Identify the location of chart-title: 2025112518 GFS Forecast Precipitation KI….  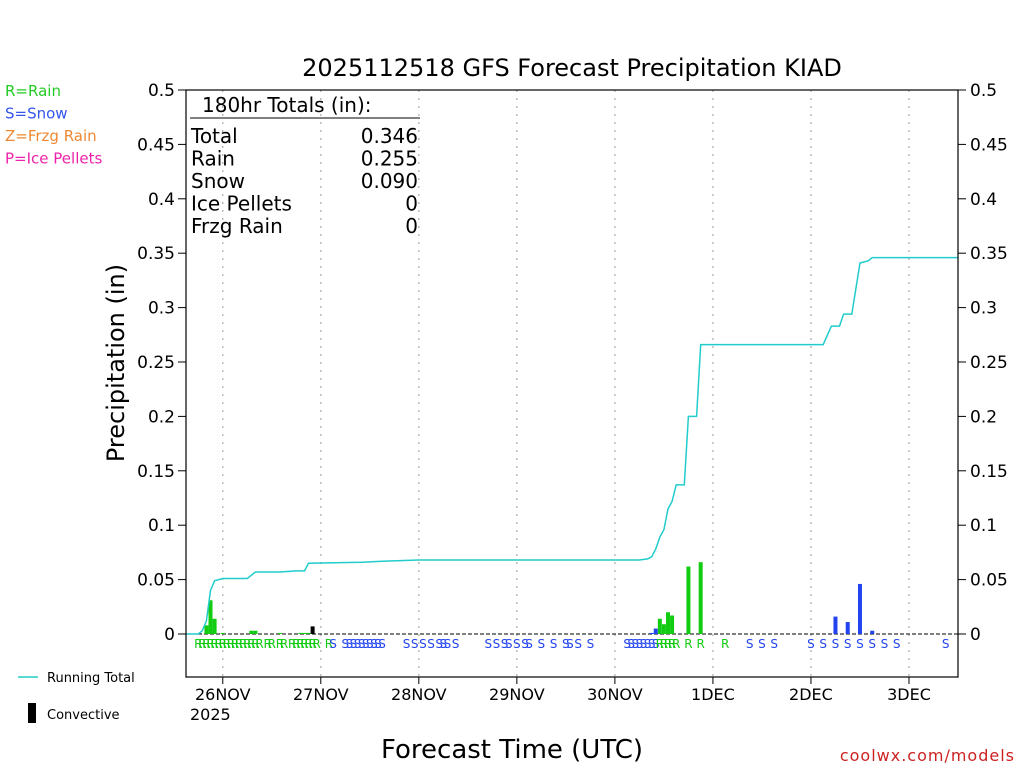
(572, 68).